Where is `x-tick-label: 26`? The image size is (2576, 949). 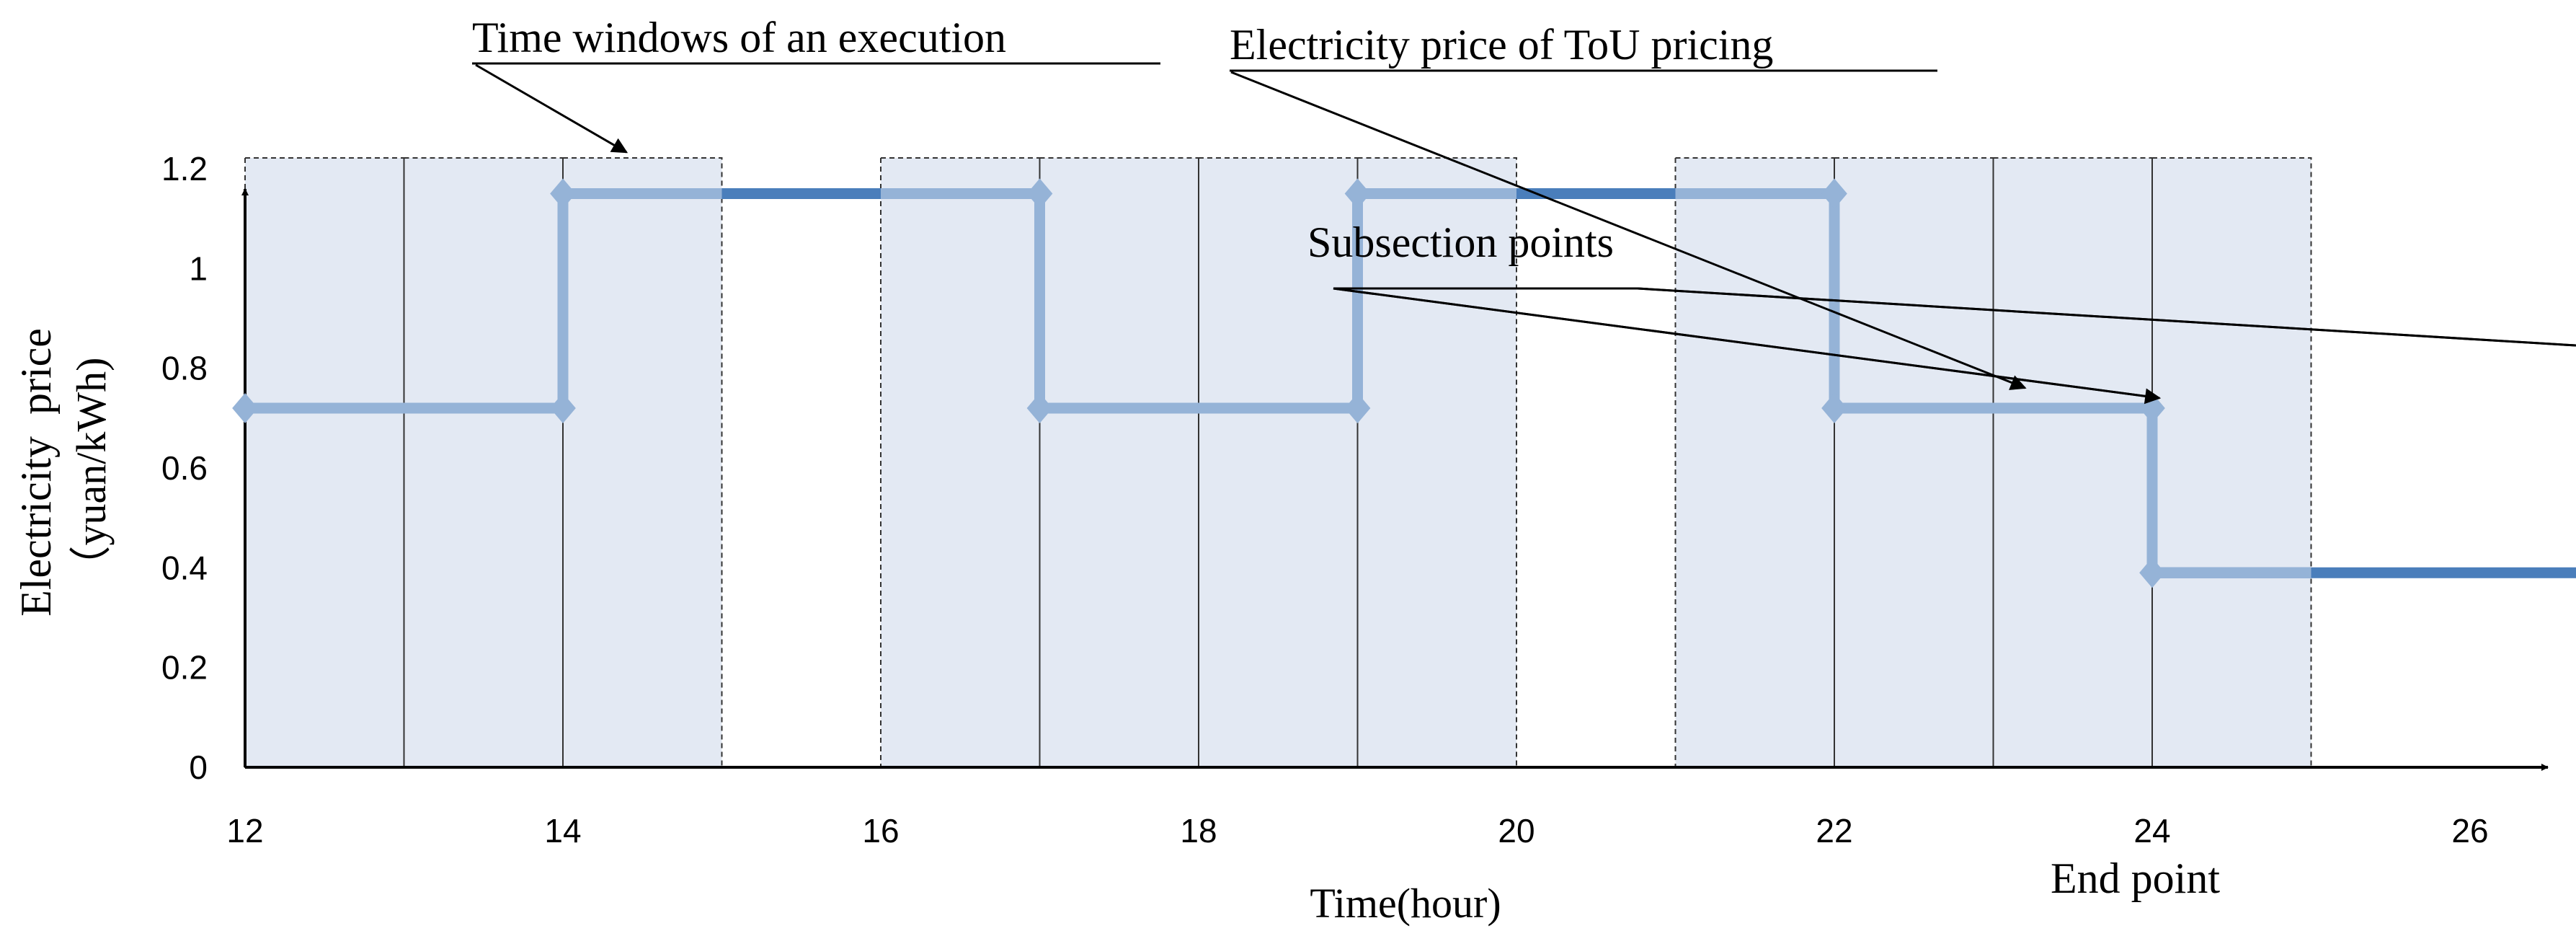 x-tick-label: 26 is located at coordinates (2469, 830).